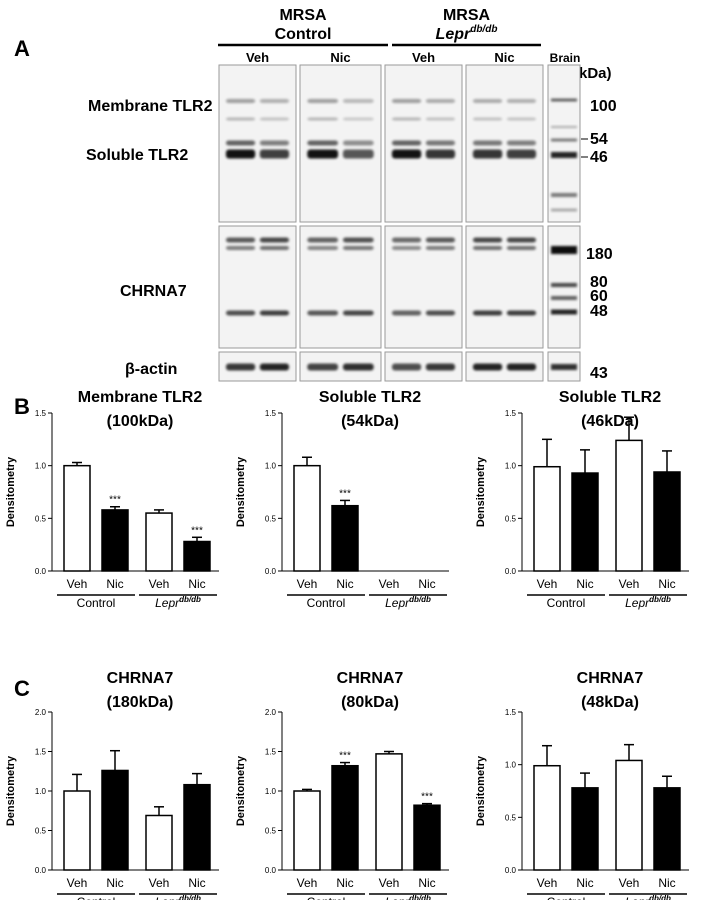 This screenshot has width=711, height=900. What do you see at coordinates (22, 688) in the screenshot?
I see `label: C` at bounding box center [22, 688].